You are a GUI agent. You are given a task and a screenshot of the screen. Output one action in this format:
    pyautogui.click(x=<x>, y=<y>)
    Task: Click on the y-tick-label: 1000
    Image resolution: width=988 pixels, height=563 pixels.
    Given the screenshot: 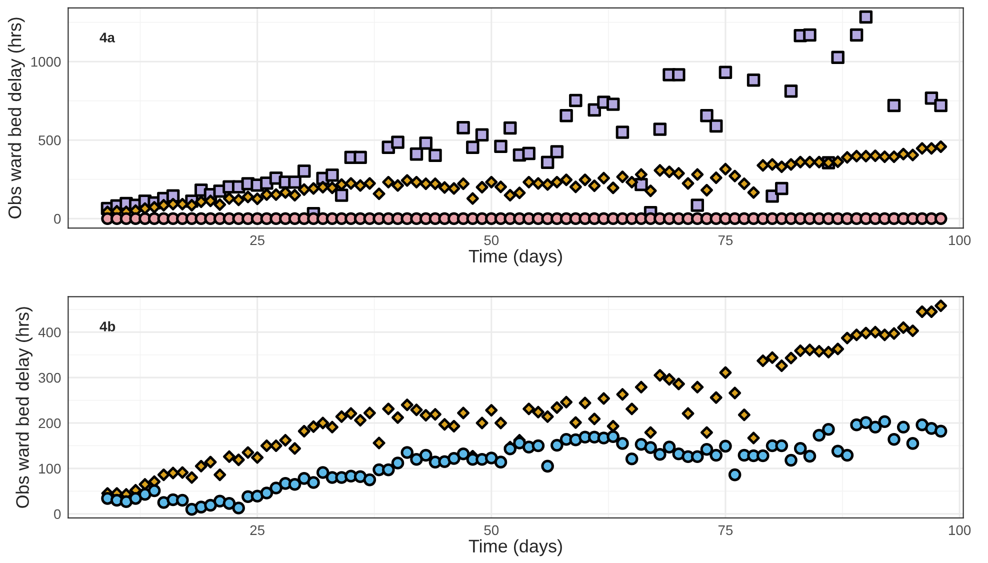 What is the action you would take?
    pyautogui.click(x=46, y=61)
    